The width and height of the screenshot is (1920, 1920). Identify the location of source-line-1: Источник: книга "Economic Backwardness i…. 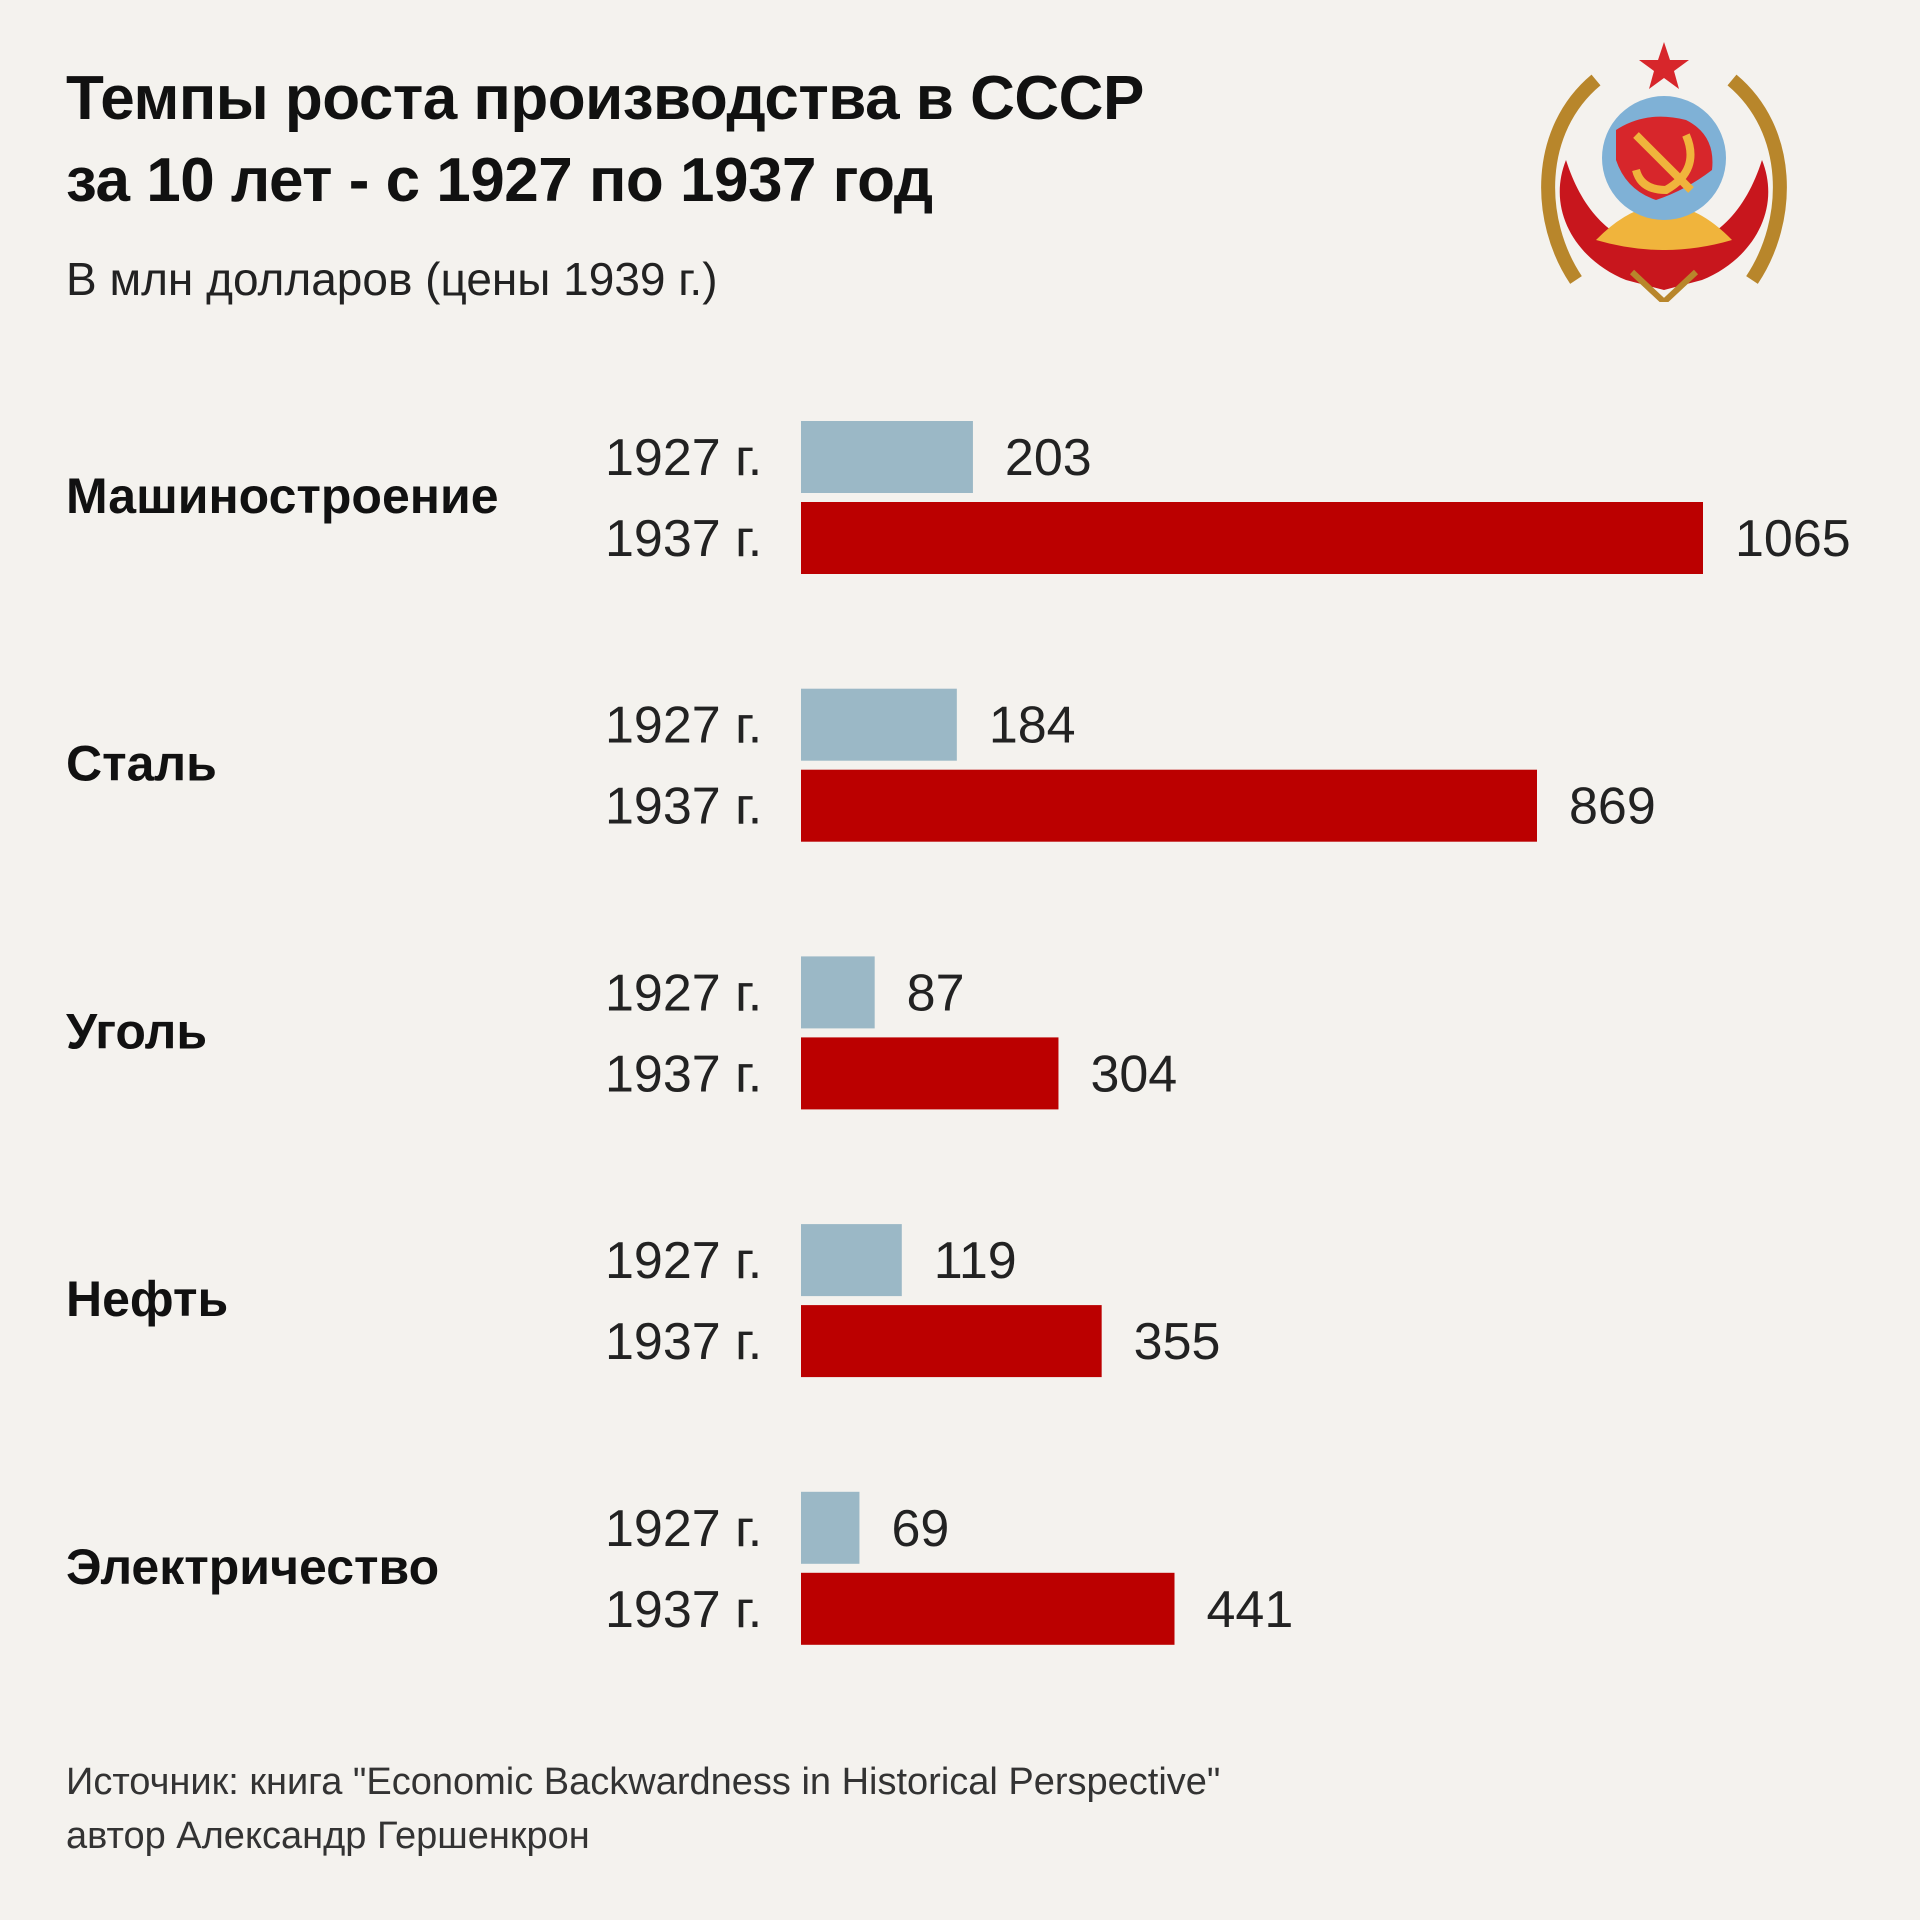
(643, 1782).